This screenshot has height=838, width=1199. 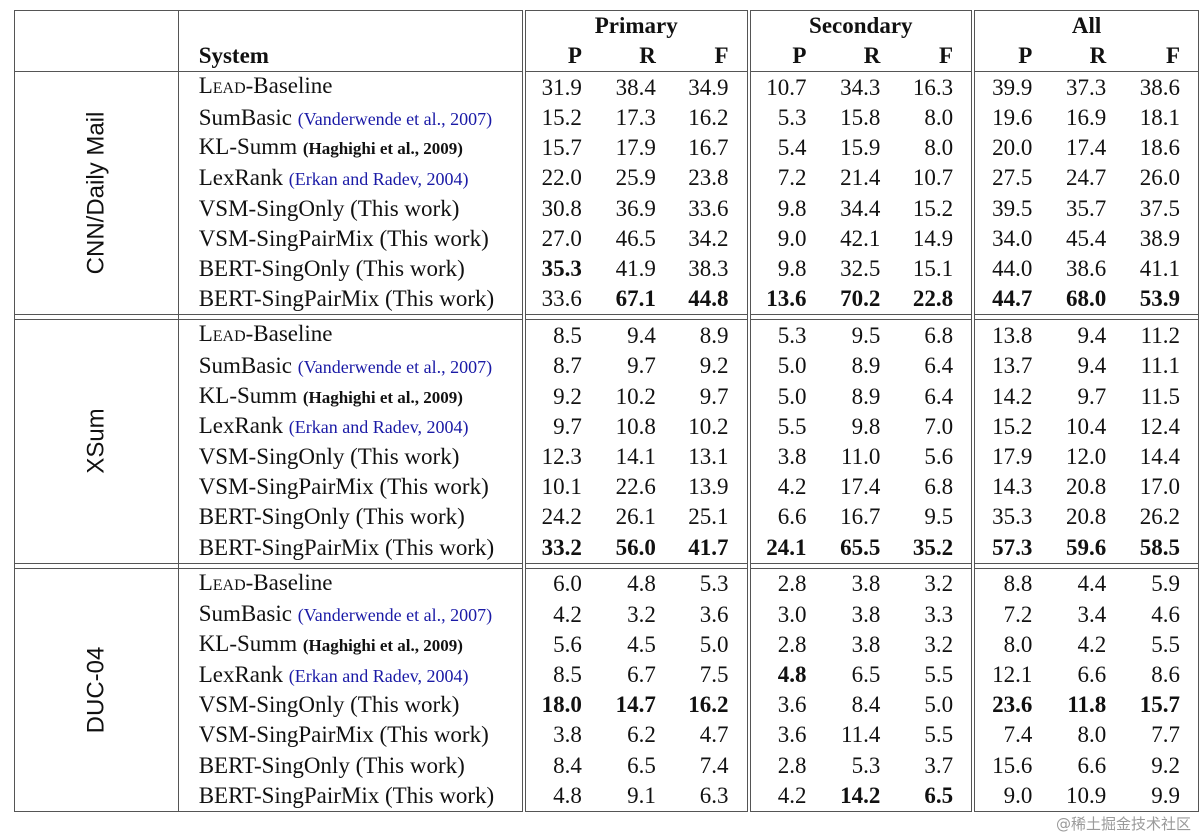 What do you see at coordinates (635, 517) in the screenshot?
I see `score-cell: 26.1` at bounding box center [635, 517].